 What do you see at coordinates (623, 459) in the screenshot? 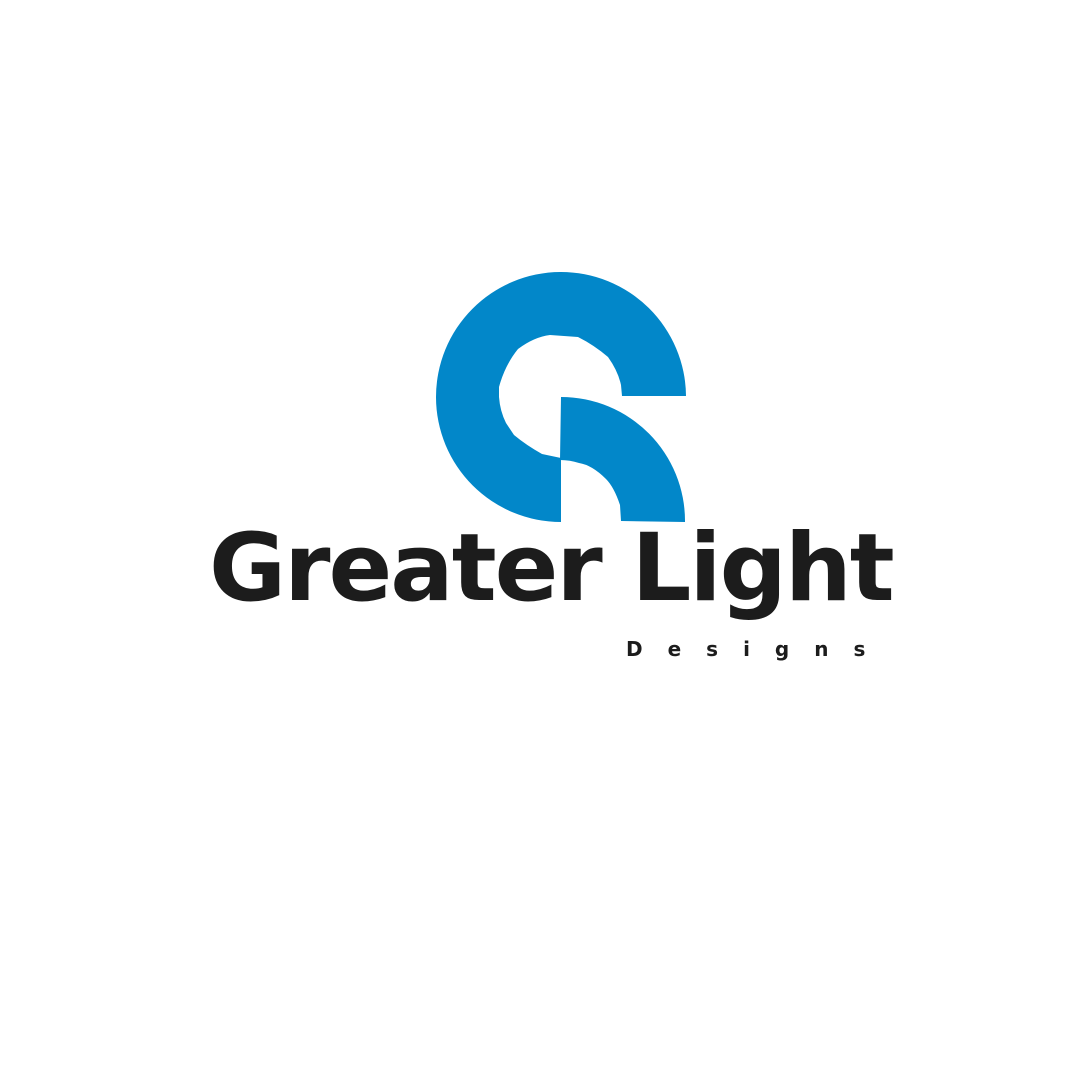
I see `l-arc-shape` at bounding box center [623, 459].